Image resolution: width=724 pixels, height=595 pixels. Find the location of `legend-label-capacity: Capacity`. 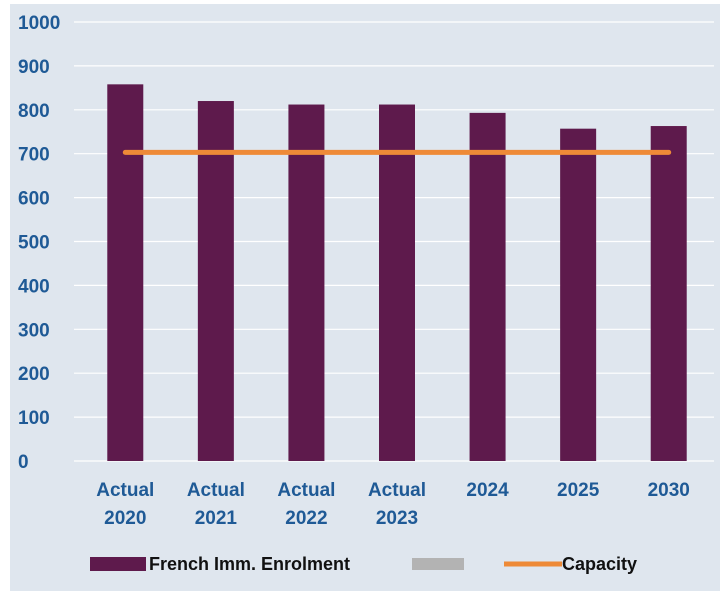

legend-label-capacity: Capacity is located at coordinates (599, 564).